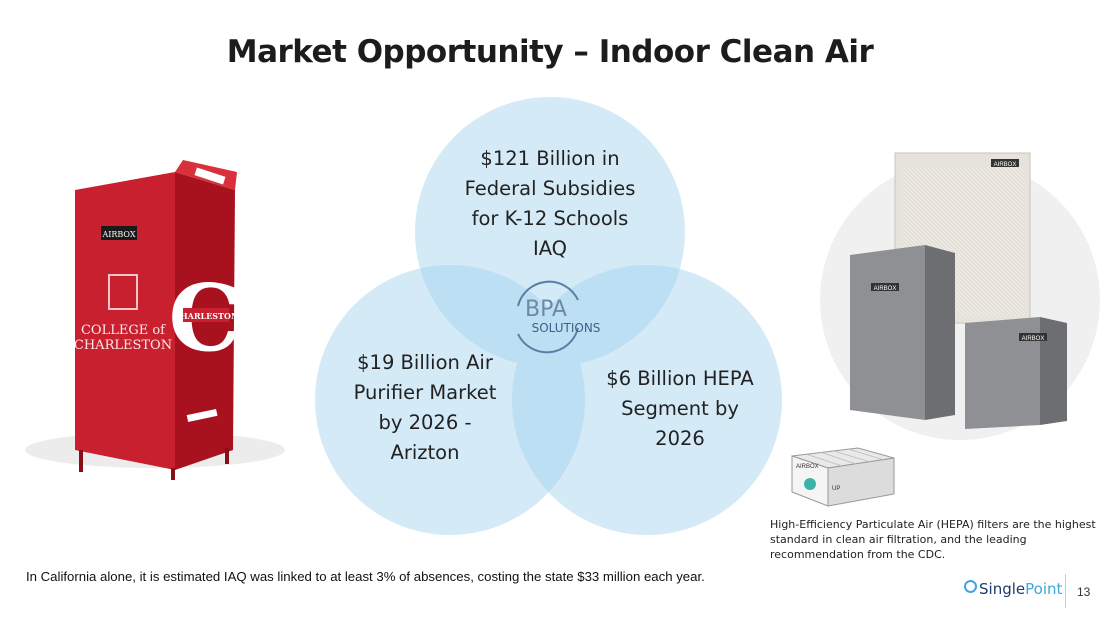 The height and width of the screenshot is (619, 1100). Describe the element at coordinates (1013, 589) in the screenshot. I see `singlepoint-logo: SinglePoint` at that location.